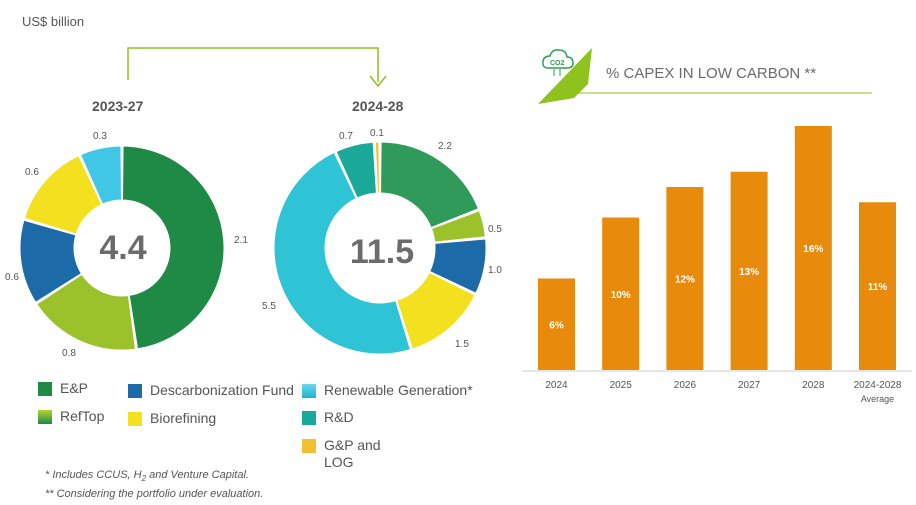 The height and width of the screenshot is (505, 916). I want to click on bar-tick-label: 2027, so click(749, 385).